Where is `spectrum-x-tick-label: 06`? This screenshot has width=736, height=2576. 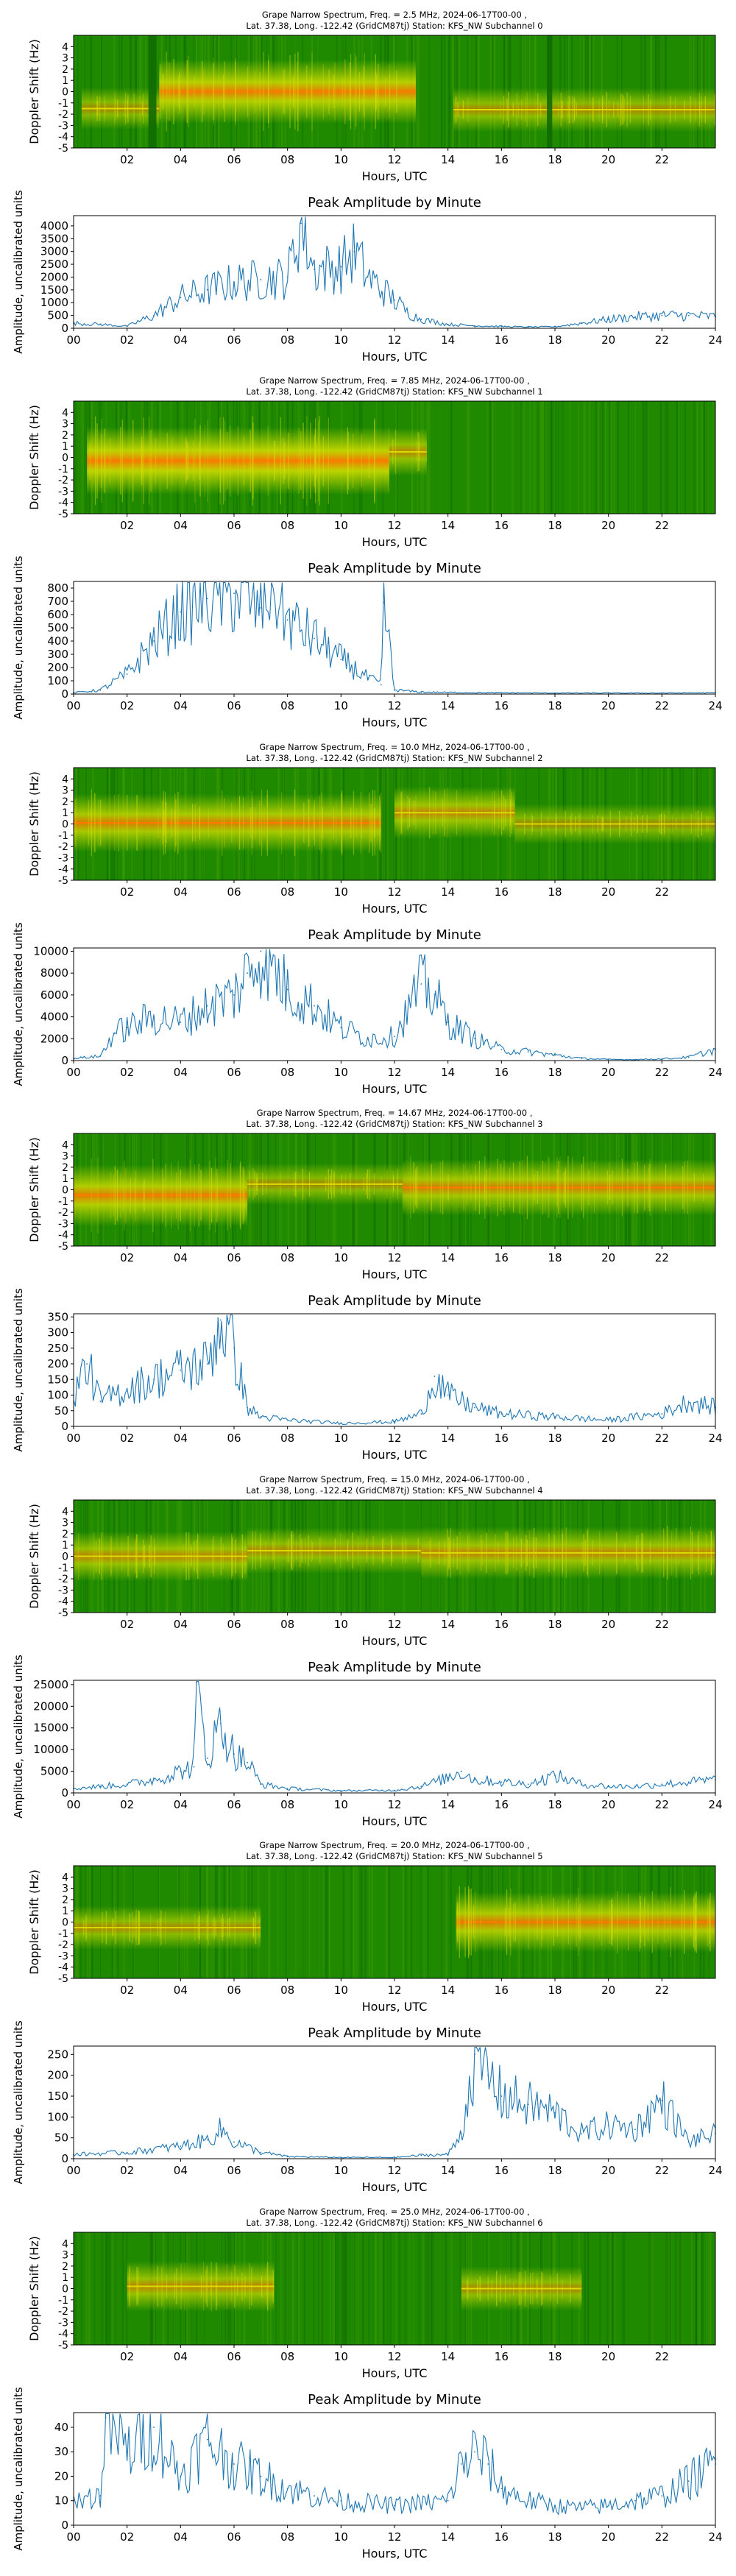
spectrum-x-tick-label: 06 is located at coordinates (234, 2356).